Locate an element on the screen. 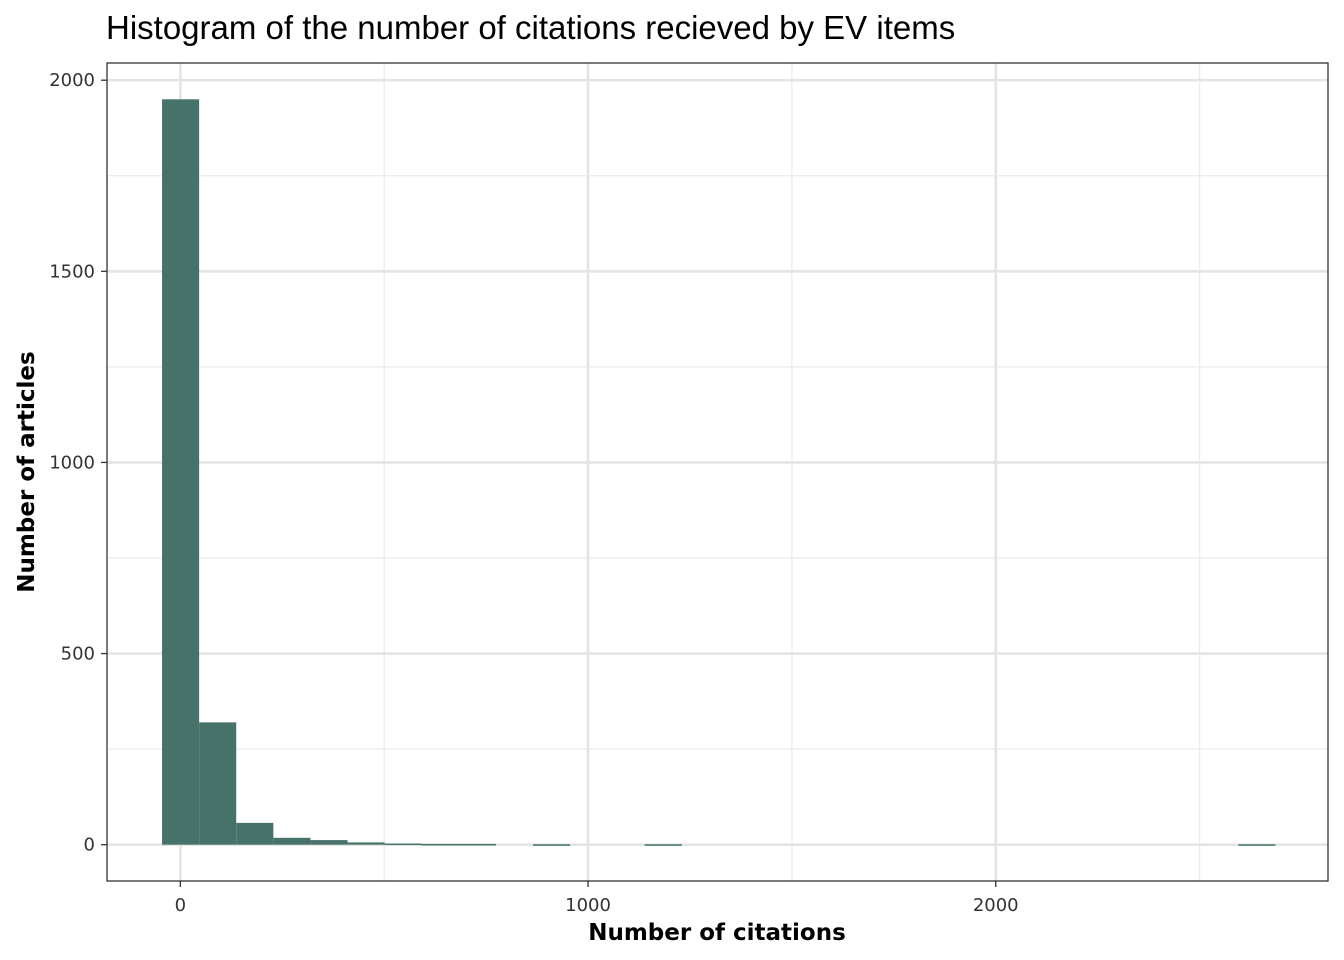 The width and height of the screenshot is (1344, 960). x-tick-label: 1000 is located at coordinates (588, 905).